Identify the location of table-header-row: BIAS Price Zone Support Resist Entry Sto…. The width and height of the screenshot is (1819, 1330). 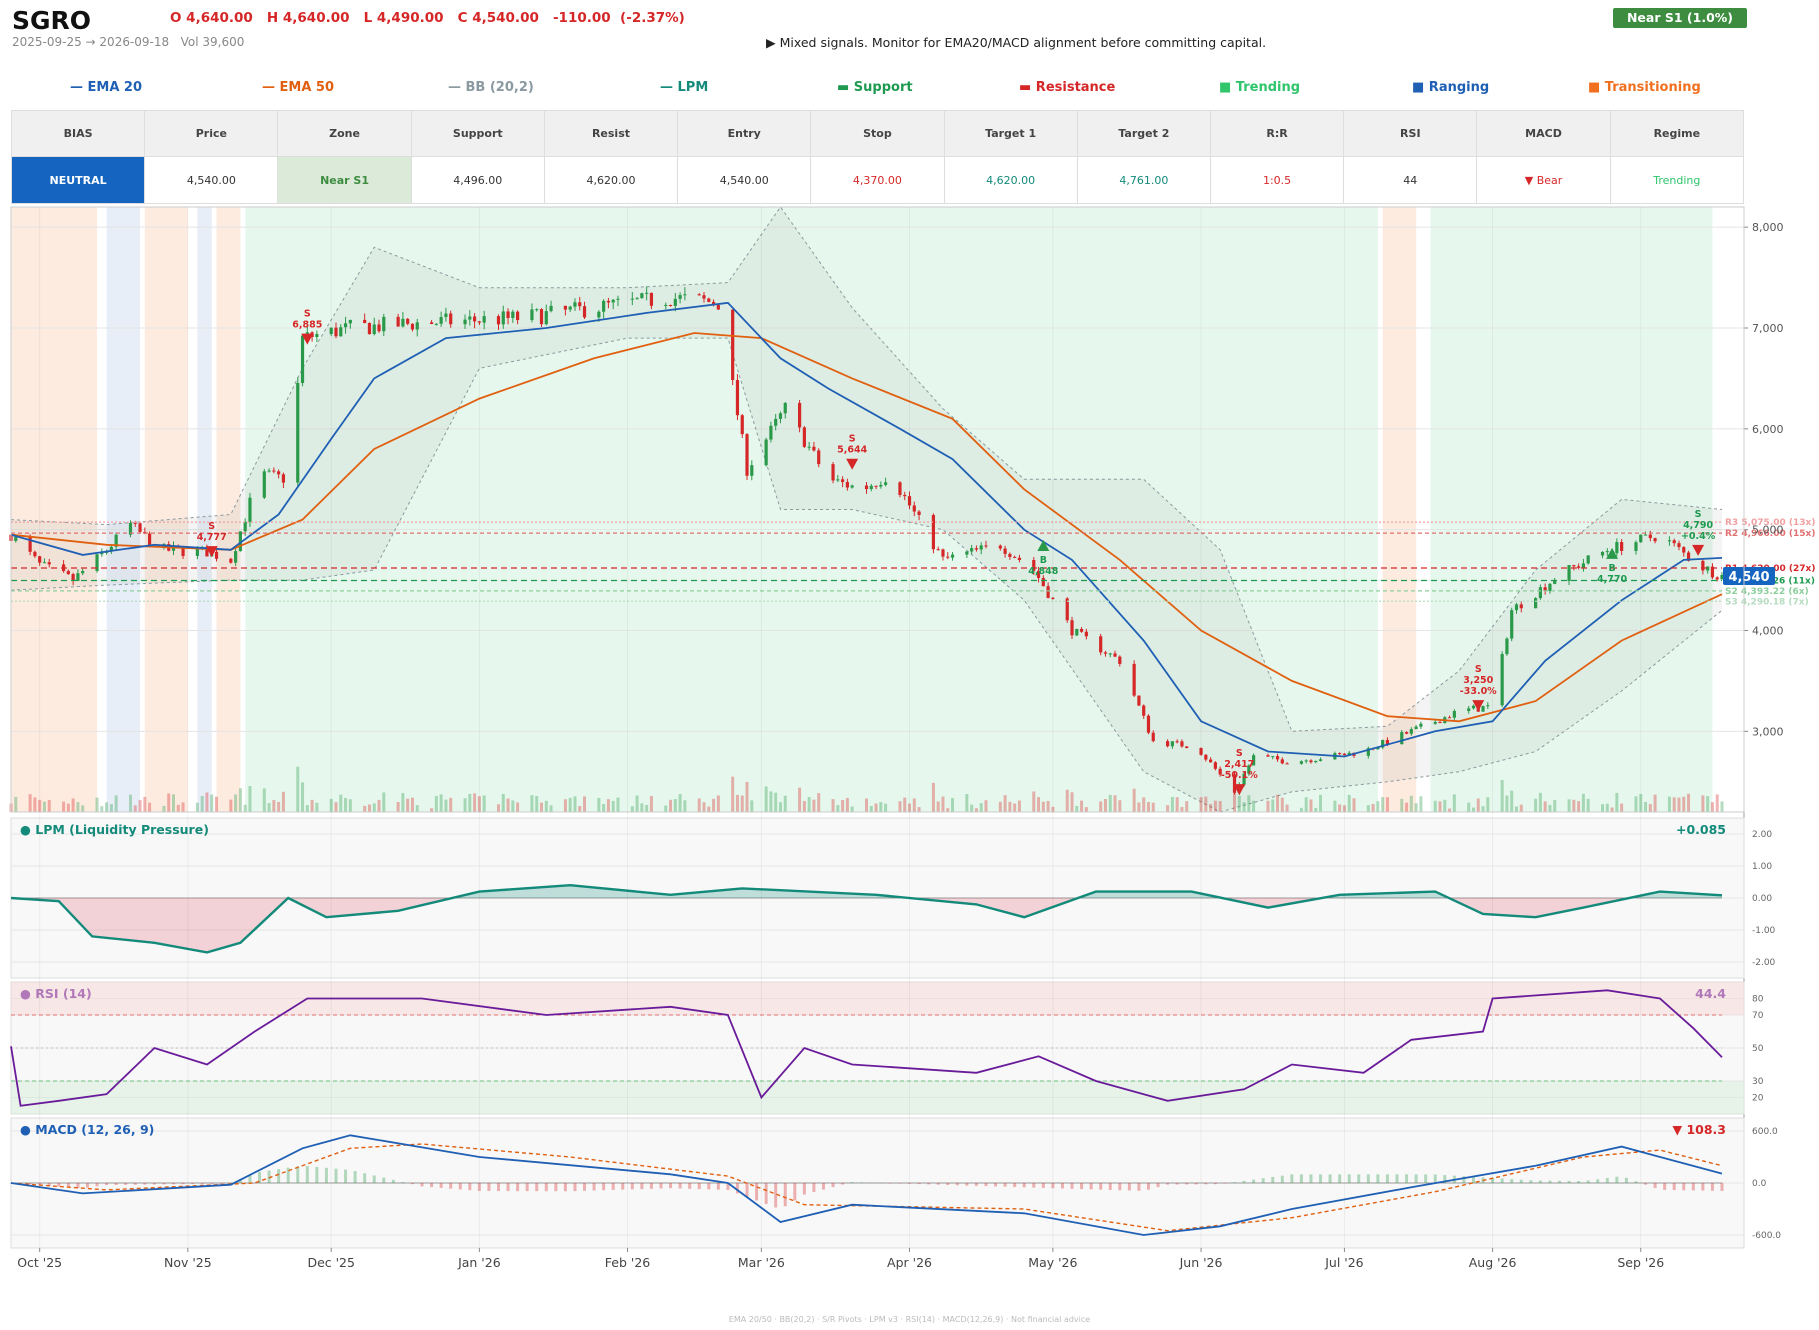
(877, 133).